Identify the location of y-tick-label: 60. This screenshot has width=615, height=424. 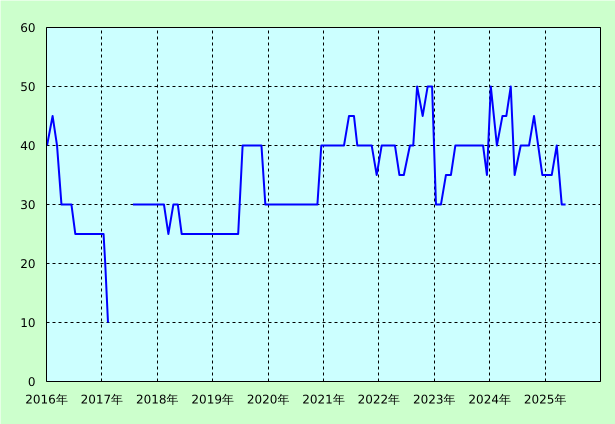
(28, 28).